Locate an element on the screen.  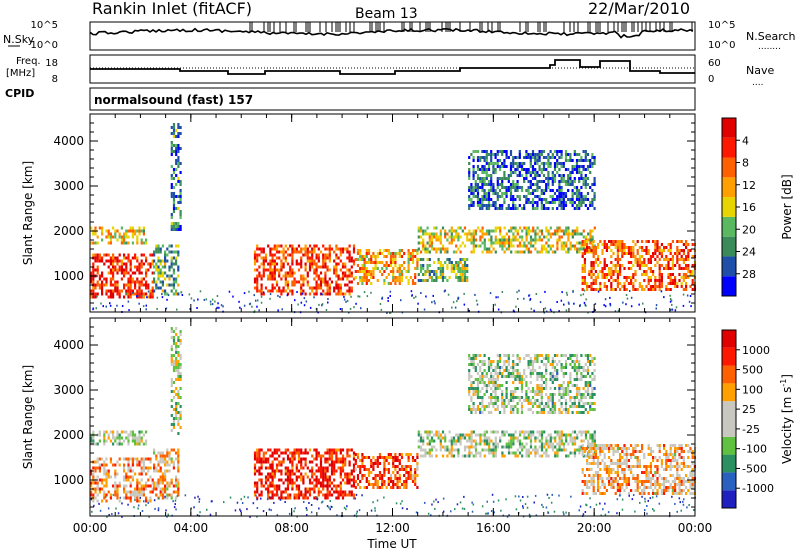
y-tick-label: 3000 is located at coordinates (68, 186).